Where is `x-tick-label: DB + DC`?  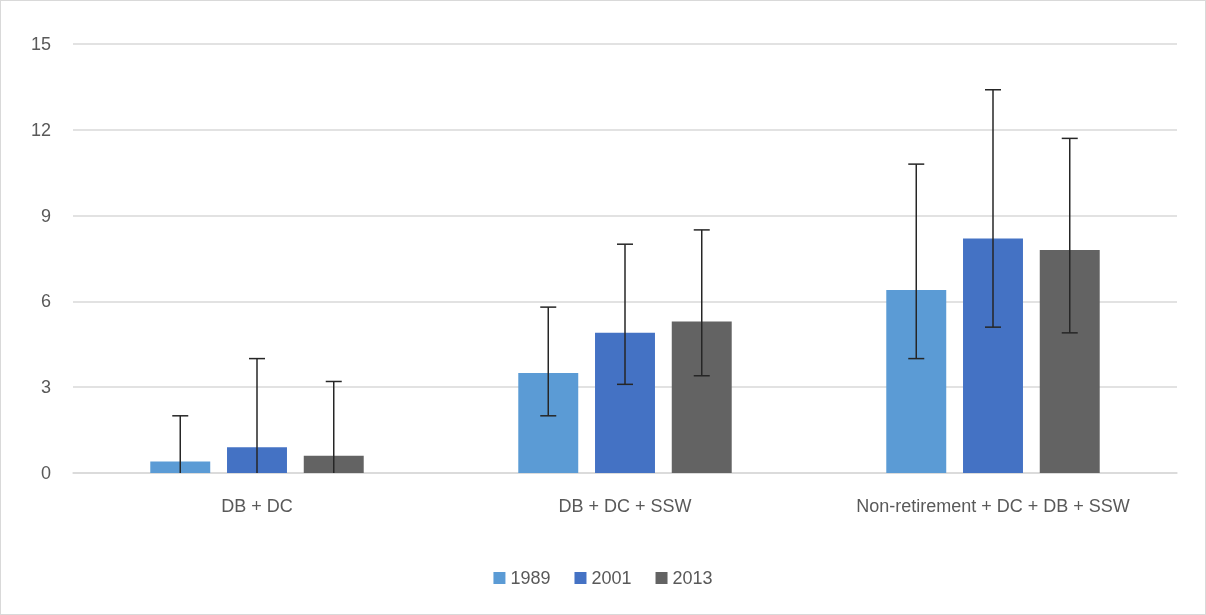 x-tick-label: DB + DC is located at coordinates (257, 506).